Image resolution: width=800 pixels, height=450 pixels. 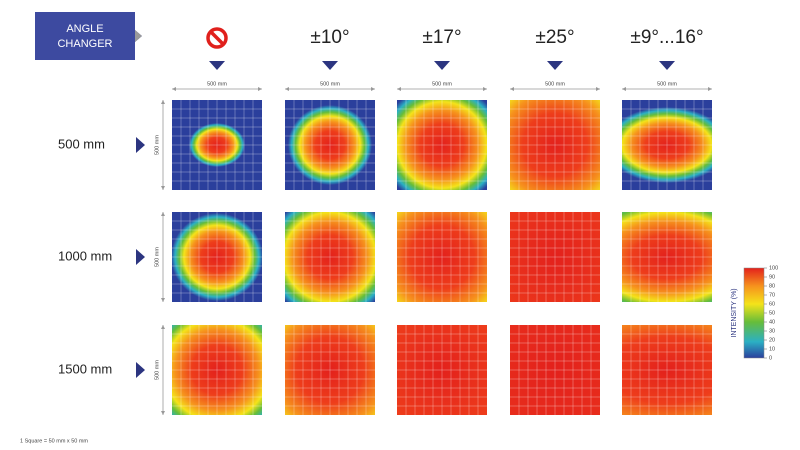 What do you see at coordinates (734, 312) in the screenshot?
I see `colorbar-title: INTENSITY (%)` at bounding box center [734, 312].